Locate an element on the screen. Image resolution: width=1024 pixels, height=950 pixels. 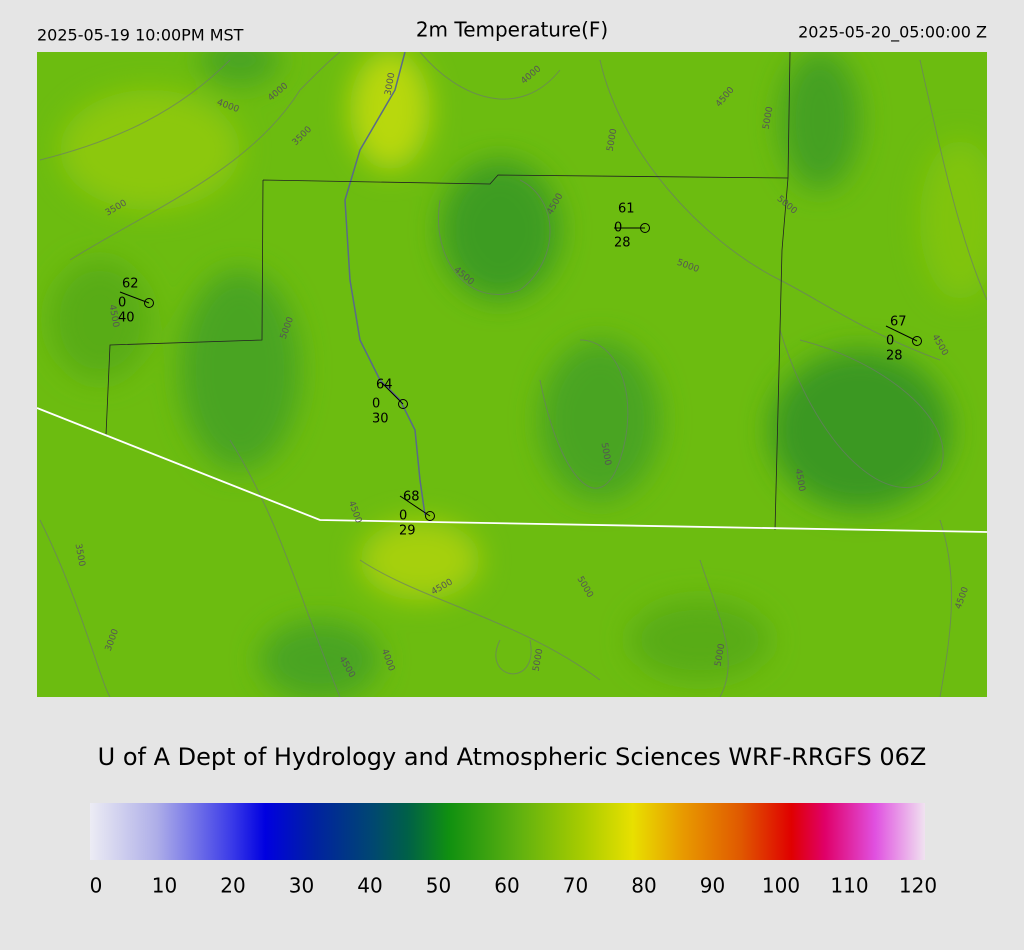
station-dewpoint: 29 is located at coordinates (407, 531).